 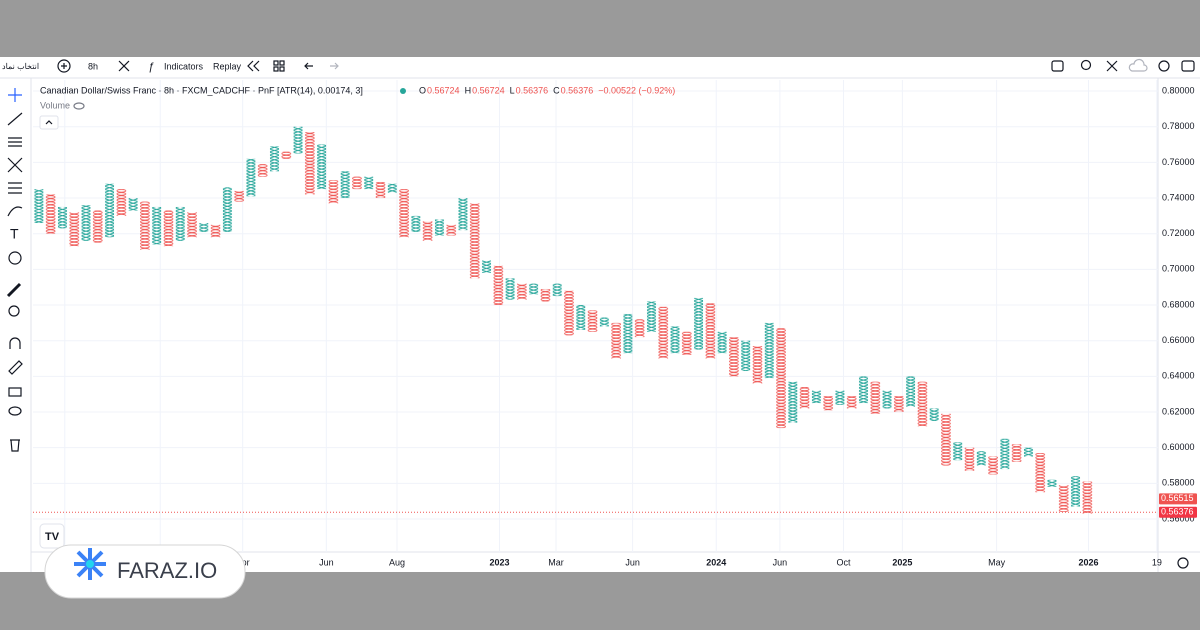 I want to click on ohlc-value: 0.56376, so click(x=532, y=90).